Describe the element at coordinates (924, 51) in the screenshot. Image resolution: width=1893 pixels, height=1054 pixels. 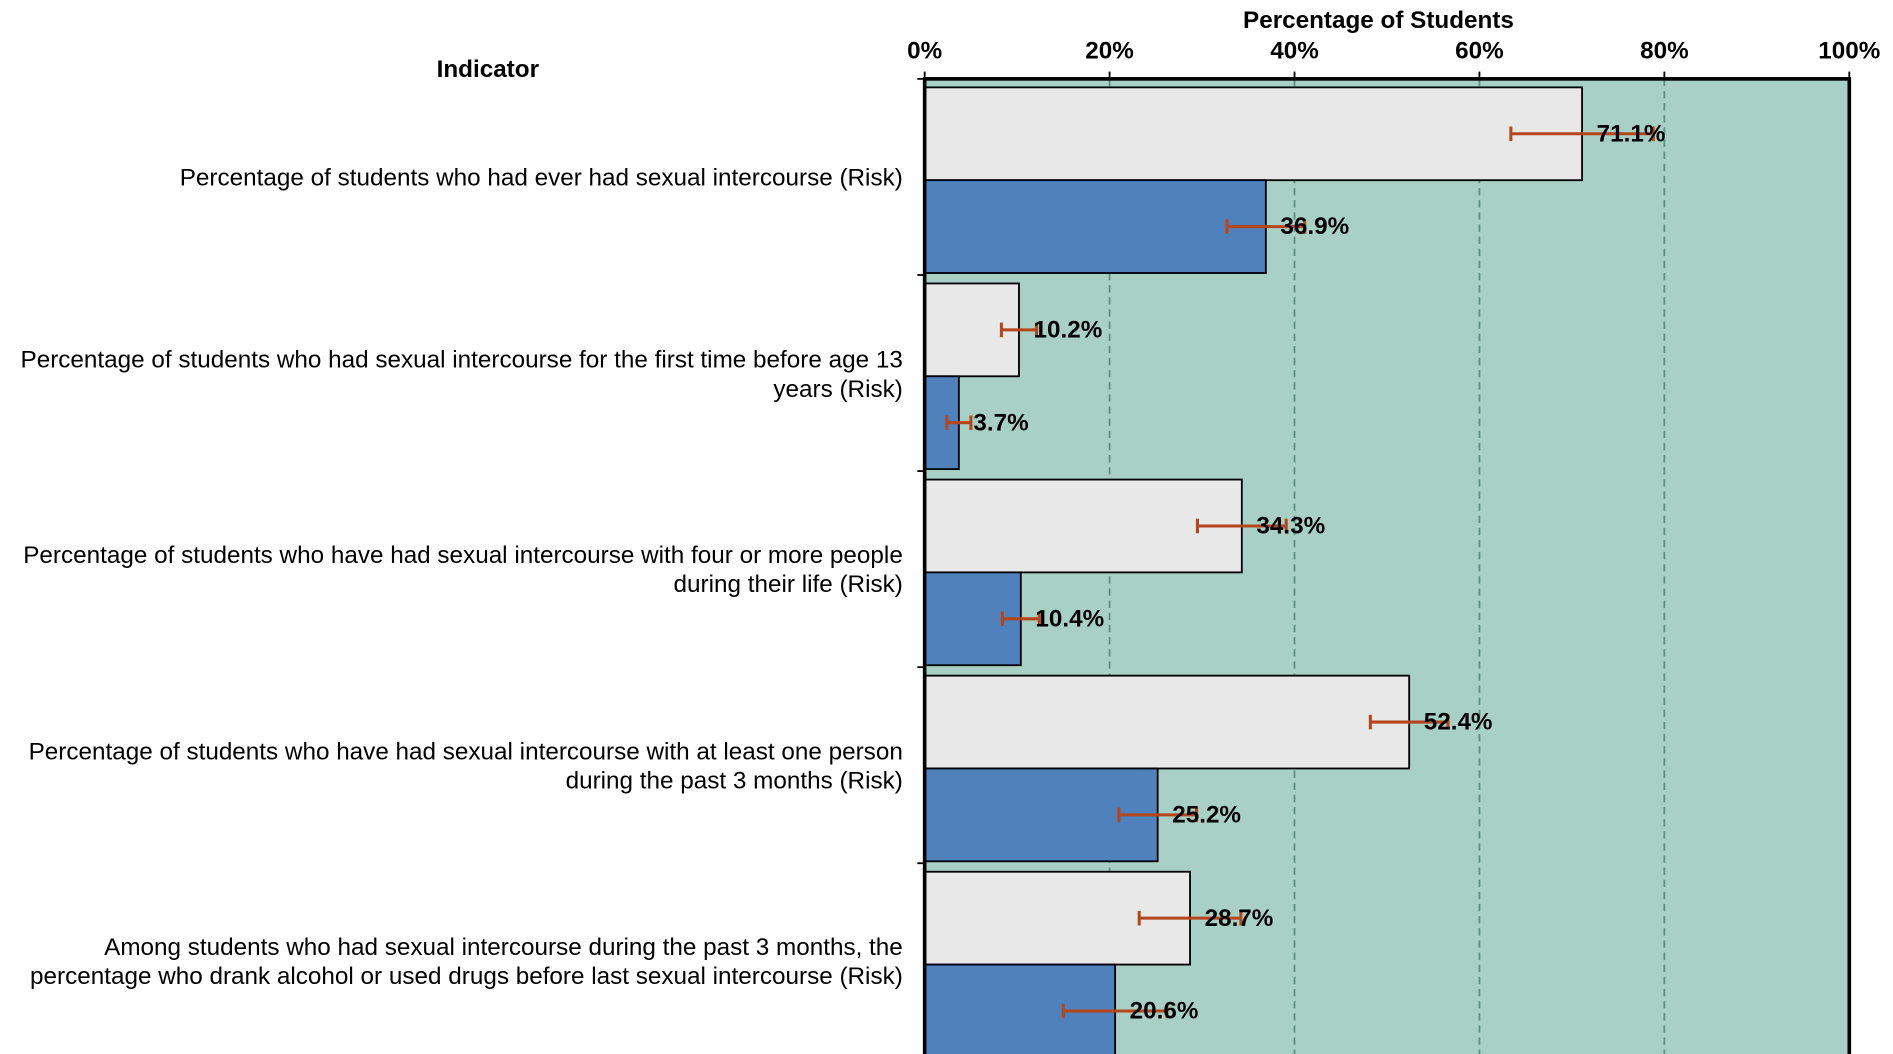
I see `x-tick-label: 0%` at that location.